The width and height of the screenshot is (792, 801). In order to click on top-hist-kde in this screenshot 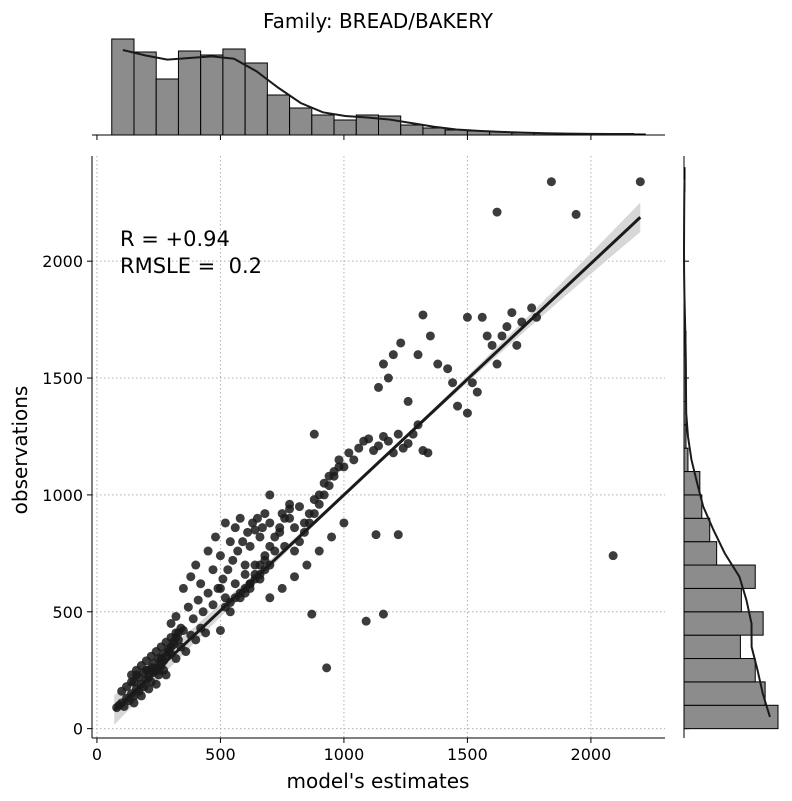, I will do `click(378, 92)`.